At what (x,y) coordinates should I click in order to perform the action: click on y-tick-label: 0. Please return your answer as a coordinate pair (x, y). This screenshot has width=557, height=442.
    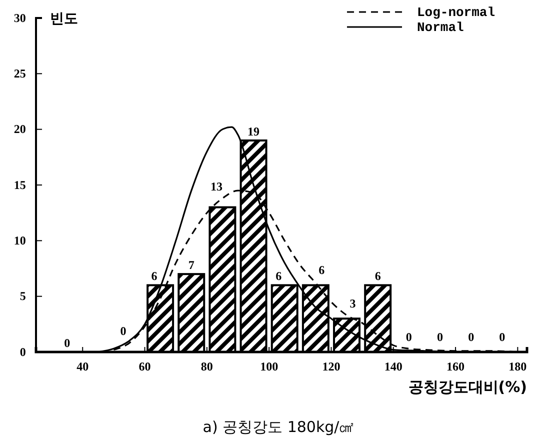
    Looking at the image, I should click on (23, 351).